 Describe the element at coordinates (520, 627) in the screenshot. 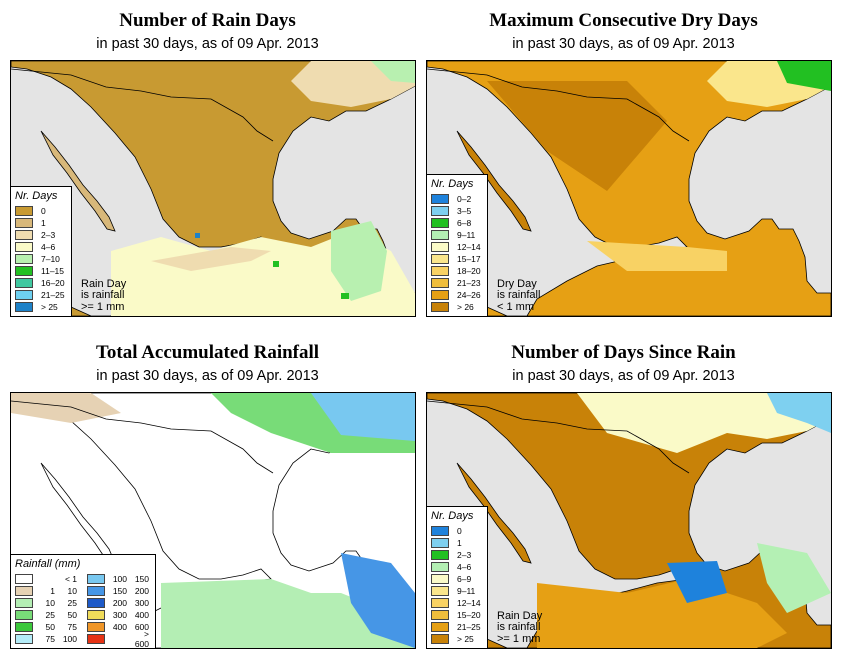

I see `rain-day-note: Rain Day is rainfall >= 1 mm` at that location.